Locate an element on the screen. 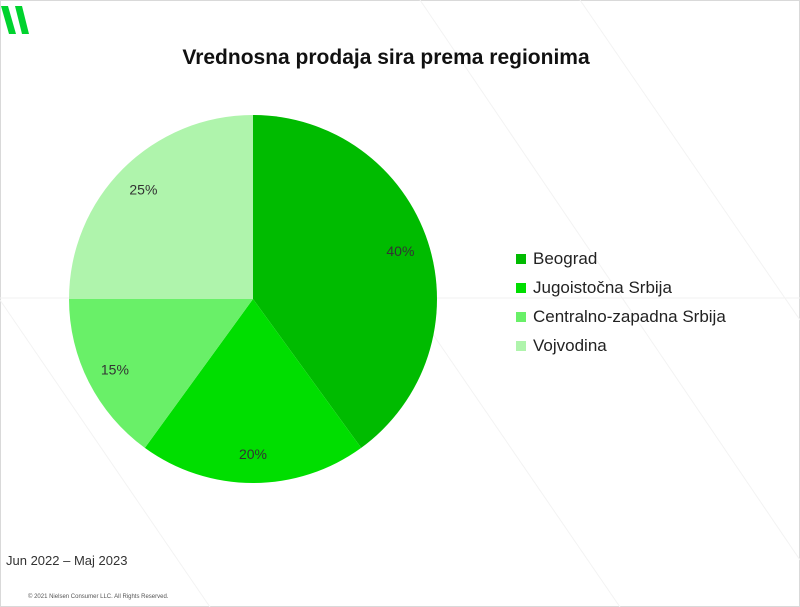 Image resolution: width=800 pixels, height=607 pixels. pie-data-label: 20% is located at coordinates (253, 454).